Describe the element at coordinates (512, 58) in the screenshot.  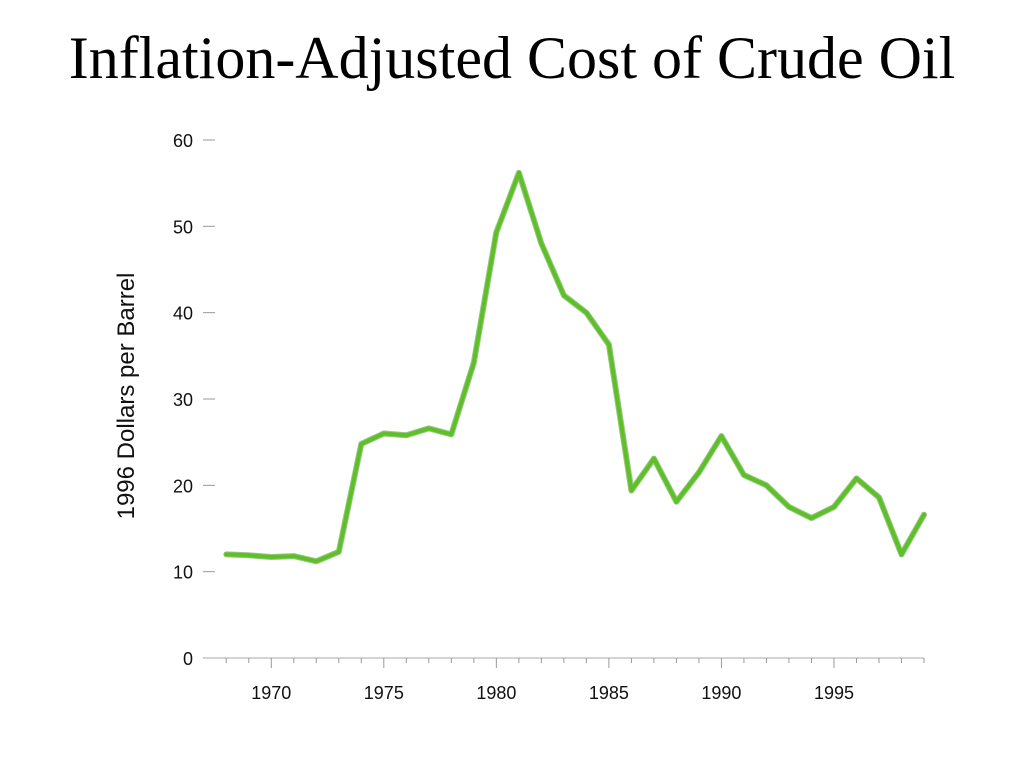
I see `page-title: Inflation-Adjusted Cost of Crude Oil` at that location.